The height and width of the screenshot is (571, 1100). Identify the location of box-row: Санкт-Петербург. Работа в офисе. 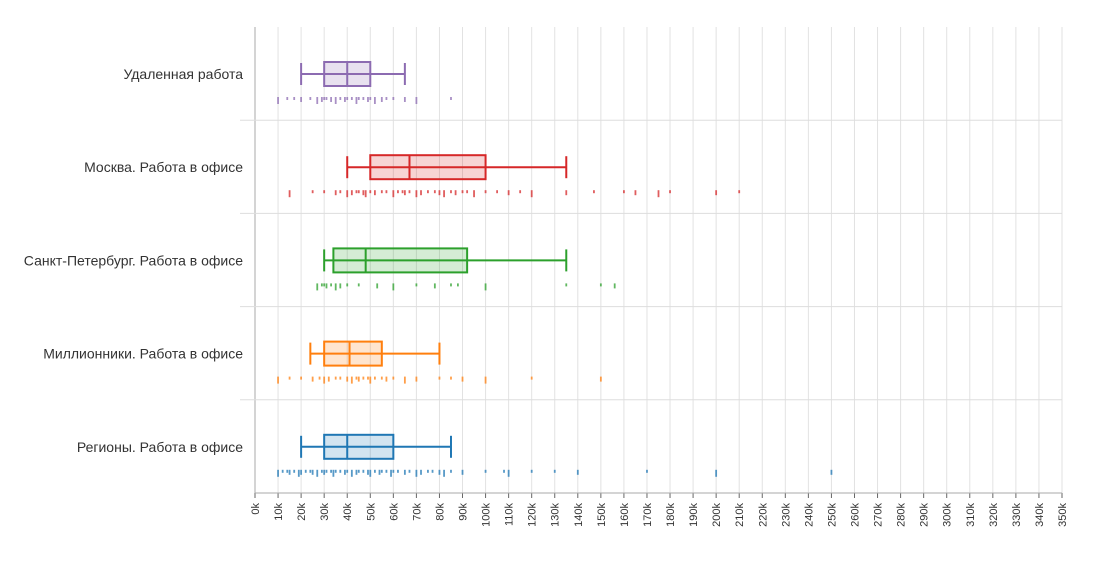
(543, 251).